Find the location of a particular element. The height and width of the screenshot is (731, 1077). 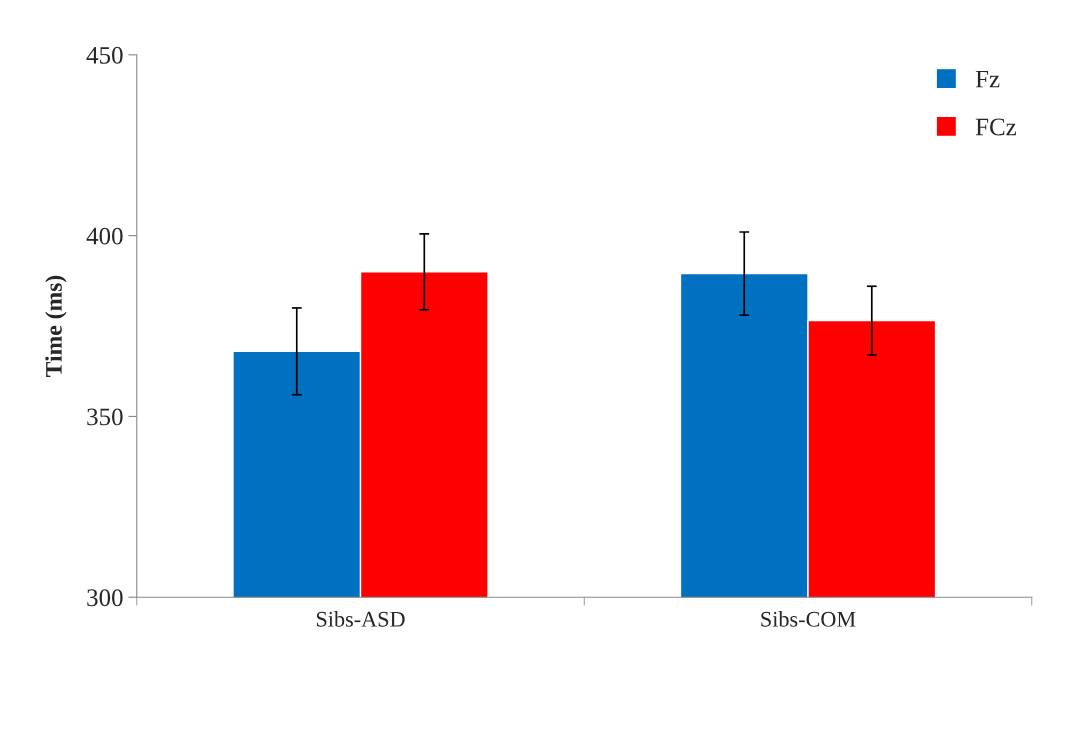

y-tick-label: 300 is located at coordinates (105, 598).